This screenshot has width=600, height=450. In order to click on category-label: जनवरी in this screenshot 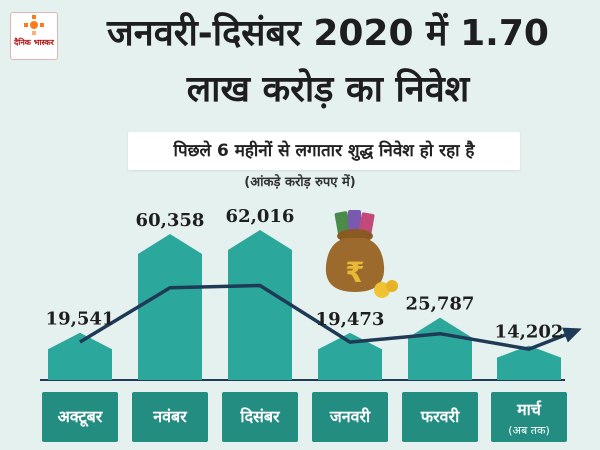, I will do `click(350, 416)`.